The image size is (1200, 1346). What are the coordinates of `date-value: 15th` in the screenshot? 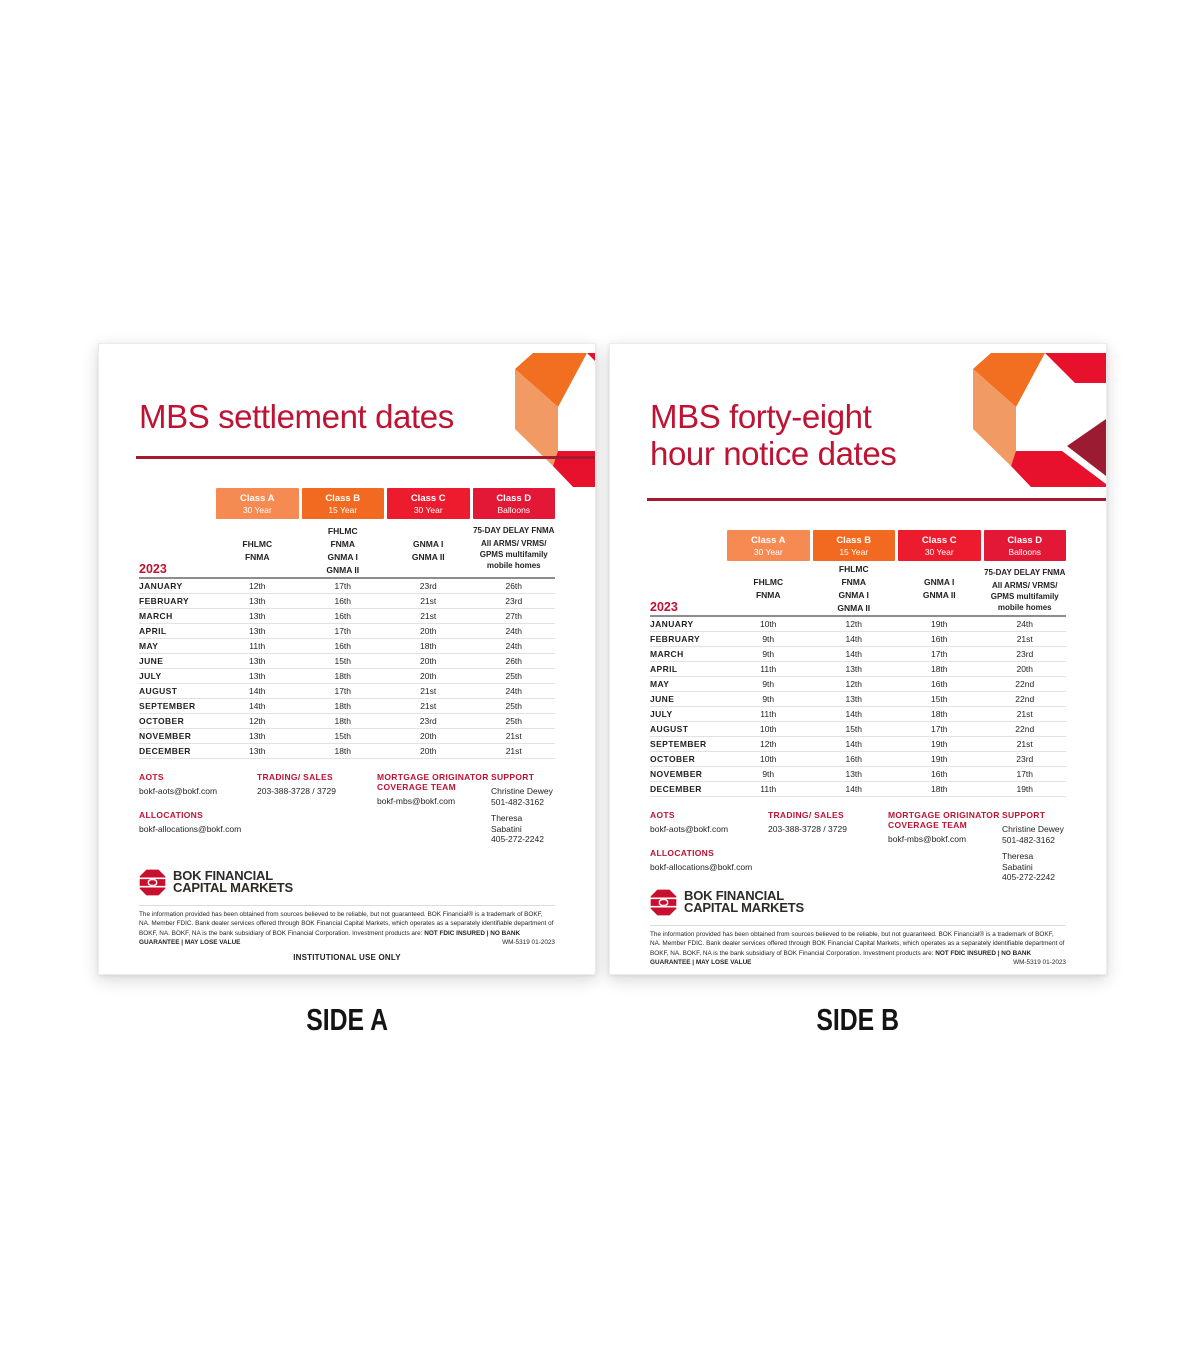 It's located at (939, 699).